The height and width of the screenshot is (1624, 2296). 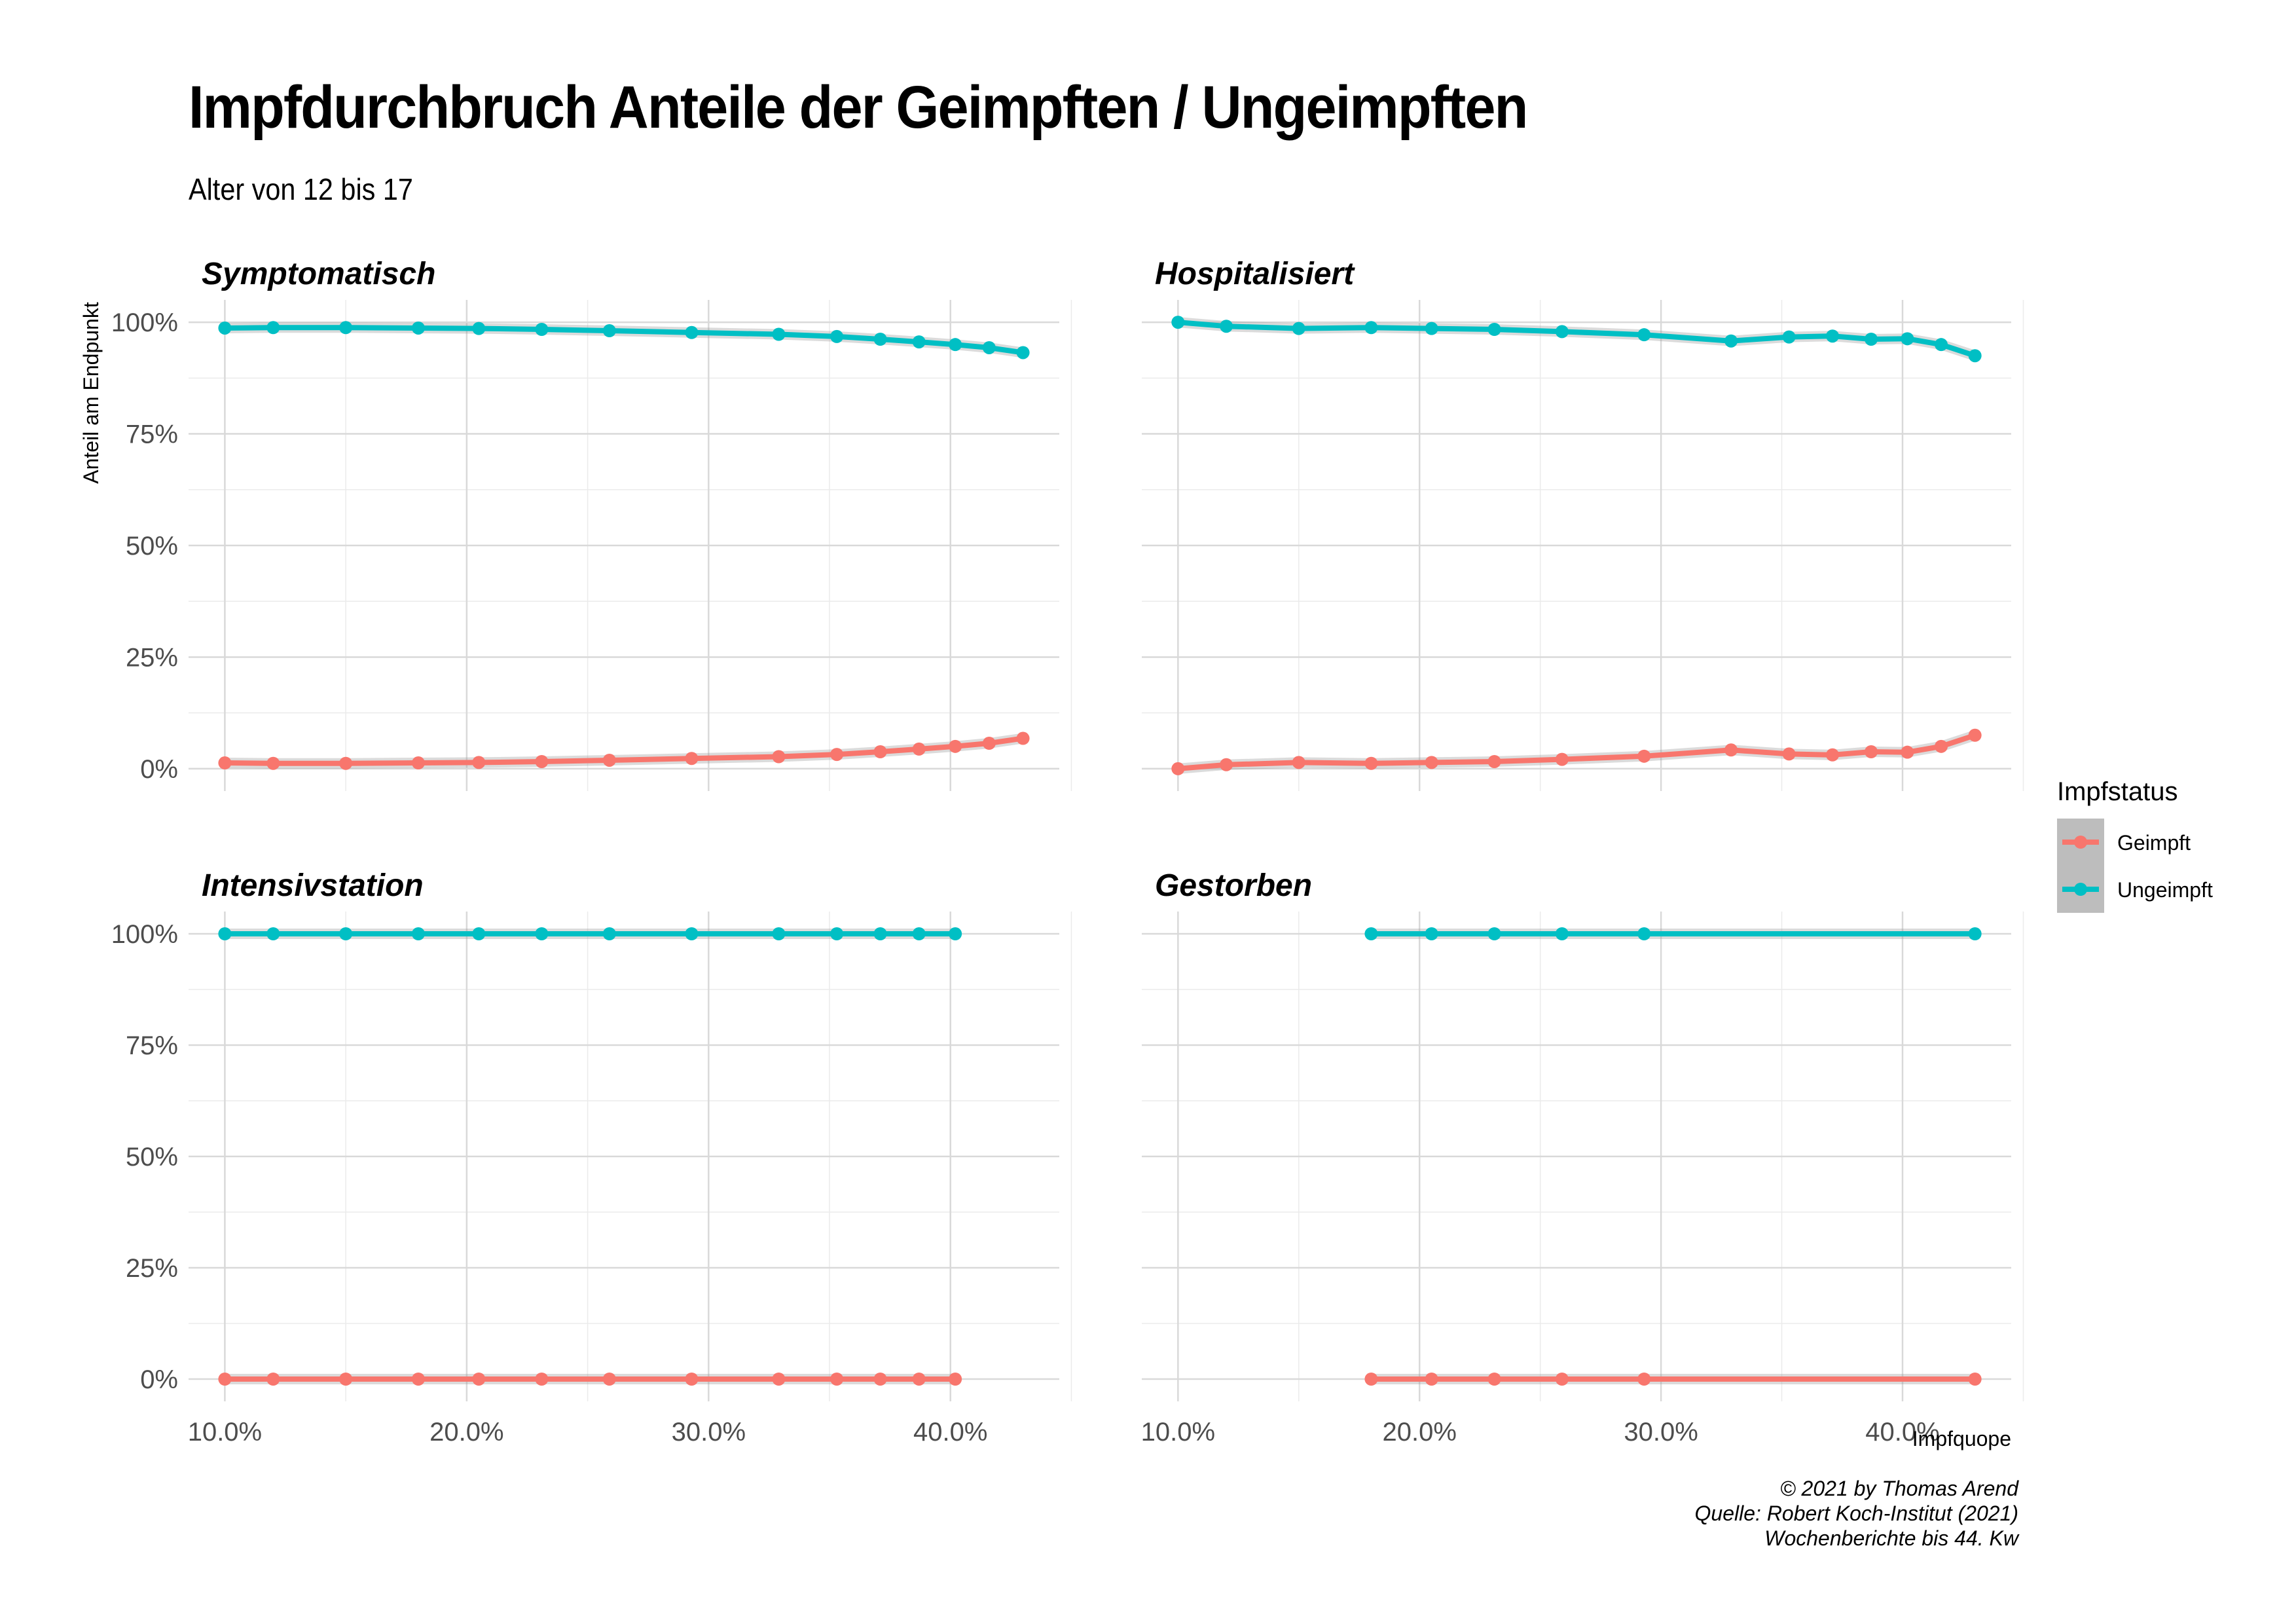 What do you see at coordinates (1902, 1432) in the screenshot?
I see `x-tick-label: 40.0%` at bounding box center [1902, 1432].